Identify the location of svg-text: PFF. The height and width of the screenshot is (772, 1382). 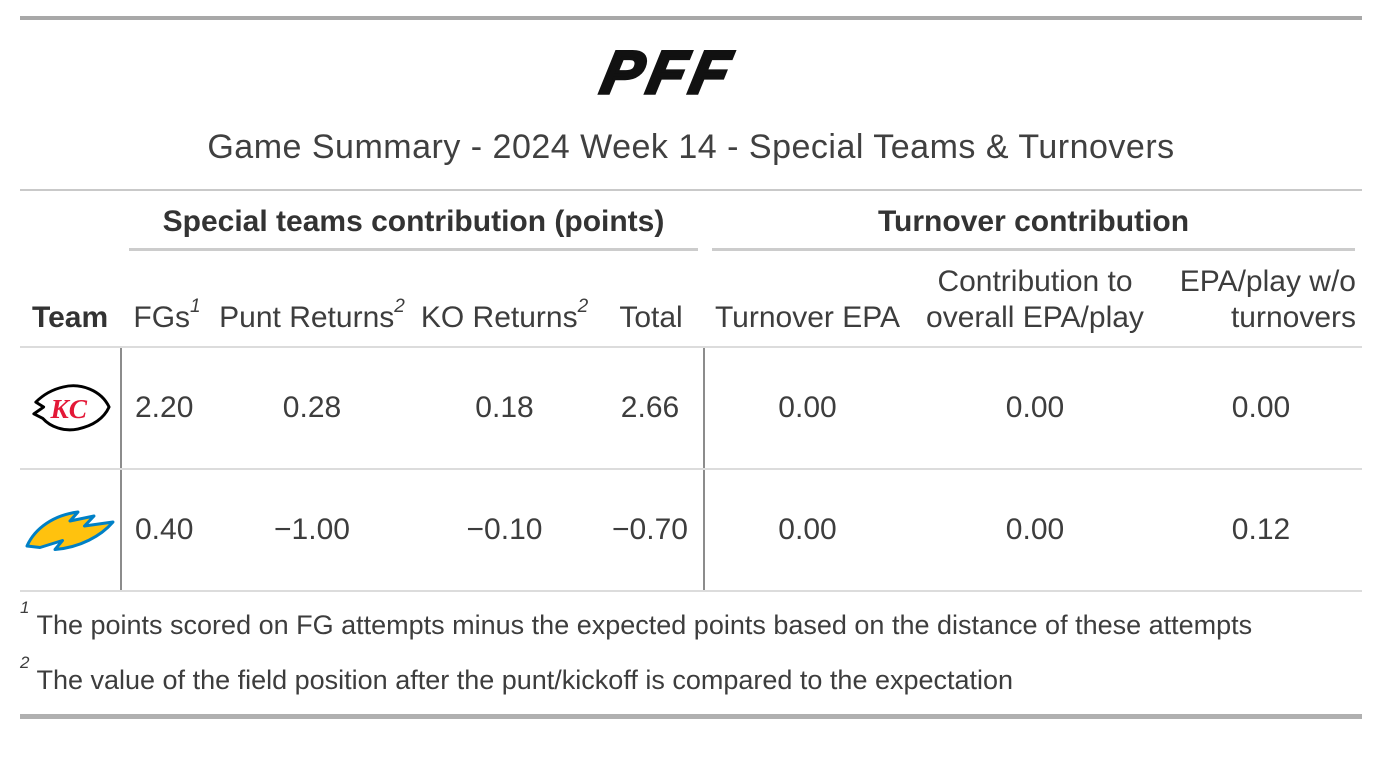
(669, 72).